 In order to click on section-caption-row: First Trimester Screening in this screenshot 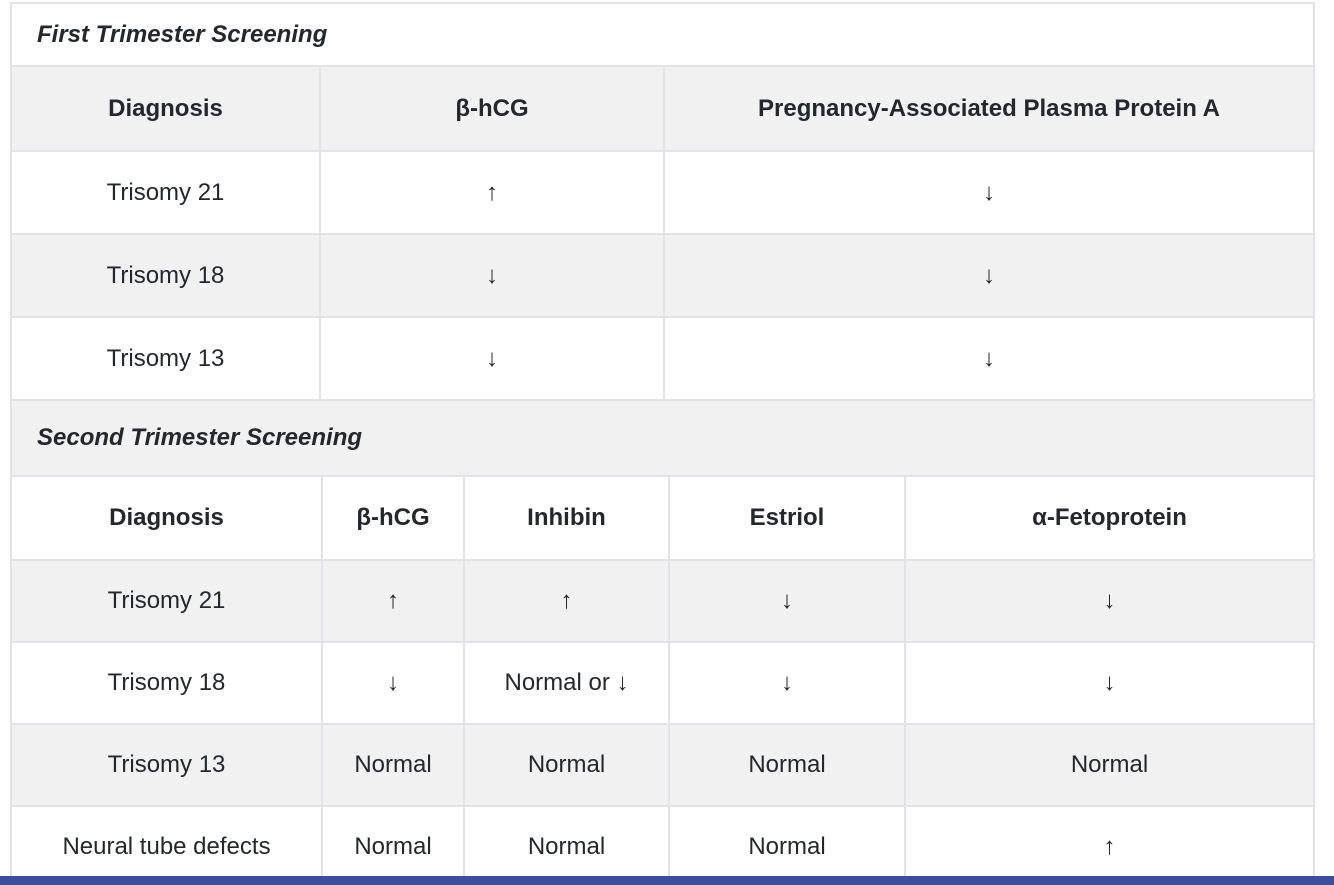, I will do `click(662, 34)`.